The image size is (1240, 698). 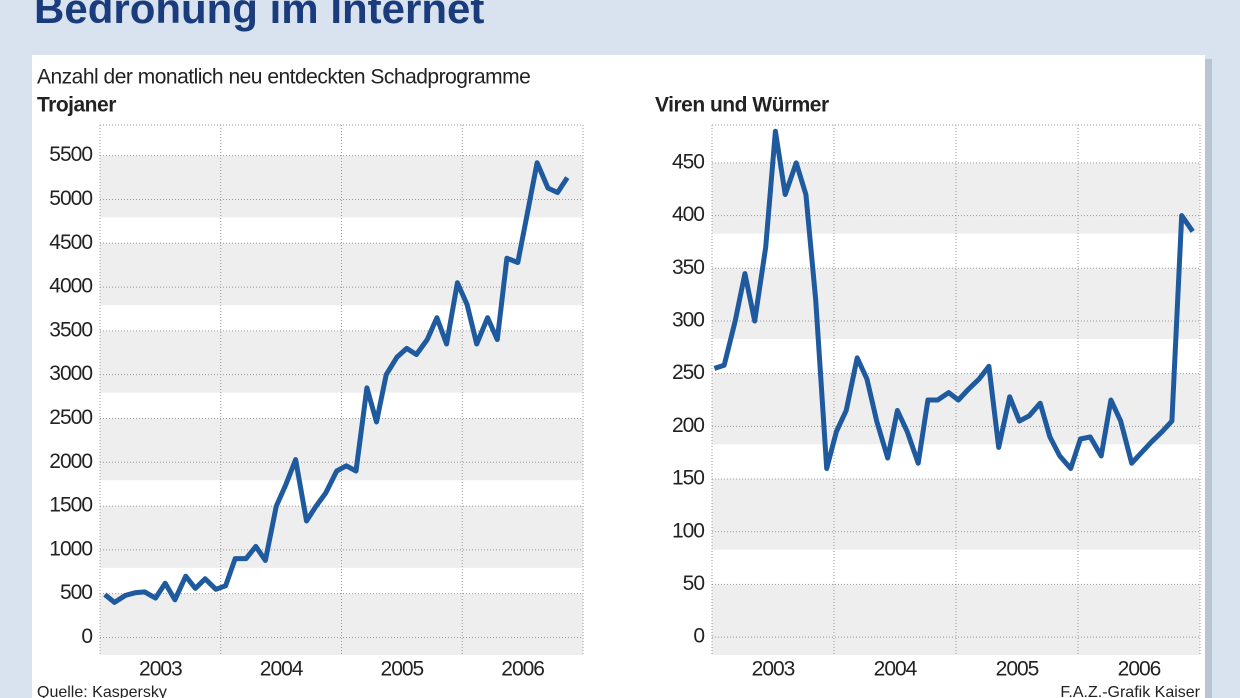 What do you see at coordinates (688, 214) in the screenshot?
I see `y-tick-label: 400` at bounding box center [688, 214].